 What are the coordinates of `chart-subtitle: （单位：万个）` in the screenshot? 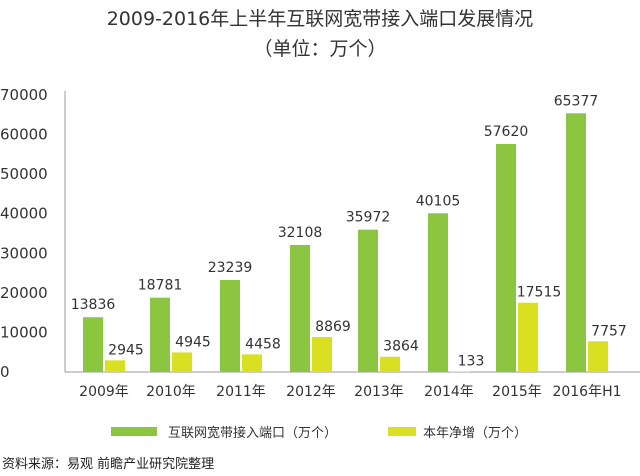 It's located at (320, 49).